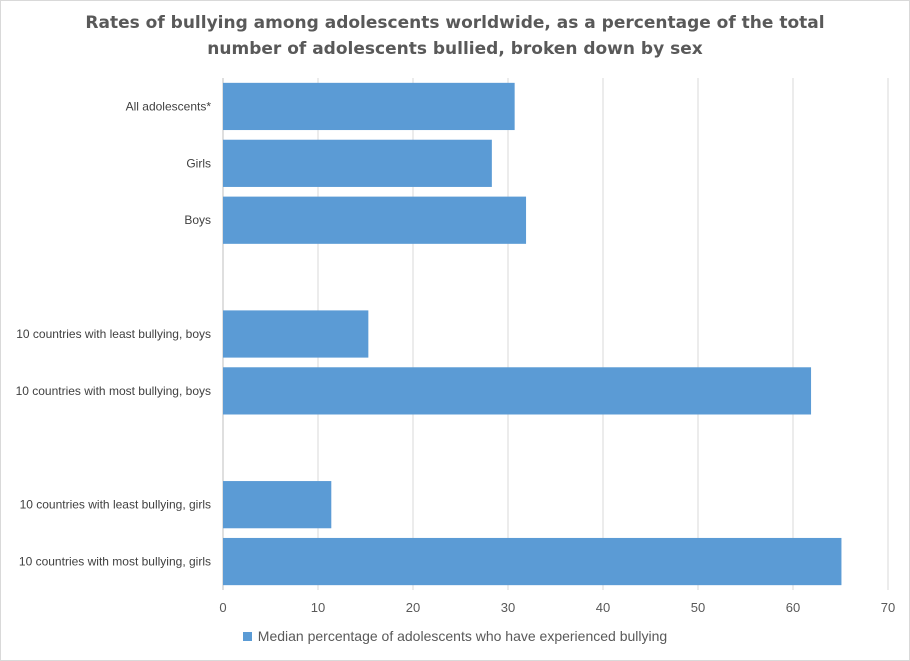 The image size is (910, 661). What do you see at coordinates (698, 607) in the screenshot?
I see `x-tick-label: 50` at bounding box center [698, 607].